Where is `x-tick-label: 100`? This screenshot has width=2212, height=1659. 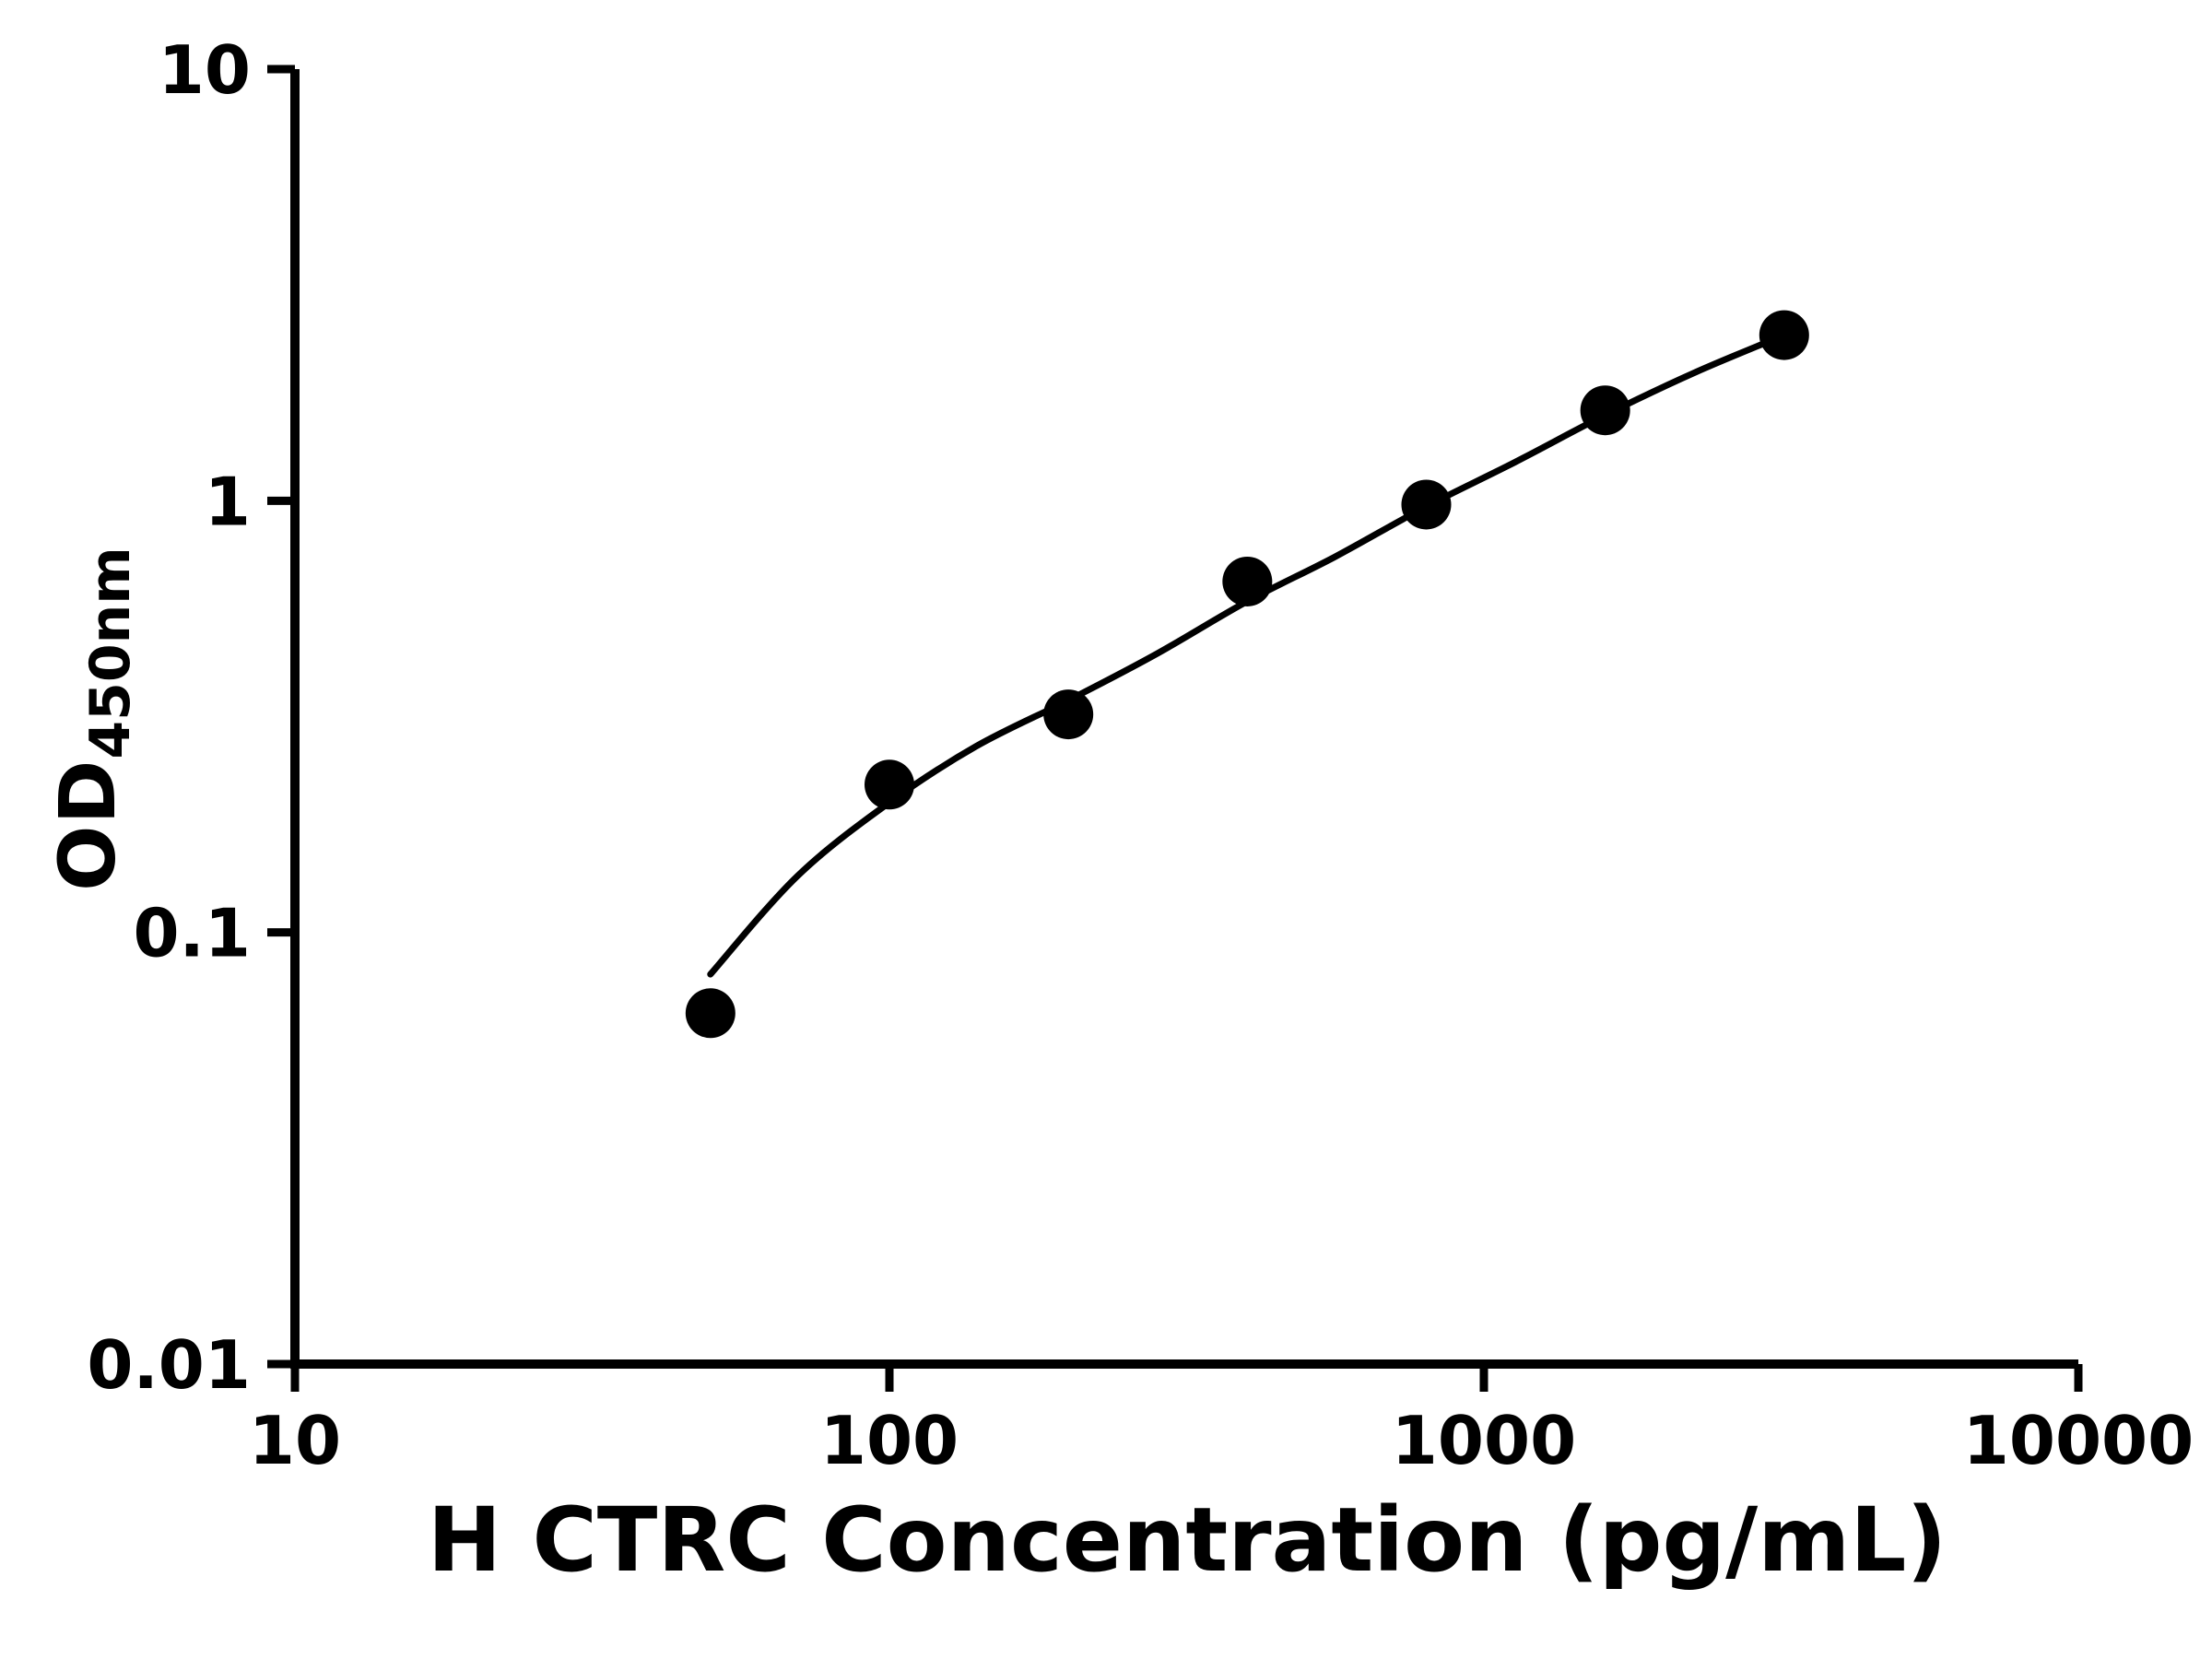
x-tick-label: 100 is located at coordinates (889, 1440).